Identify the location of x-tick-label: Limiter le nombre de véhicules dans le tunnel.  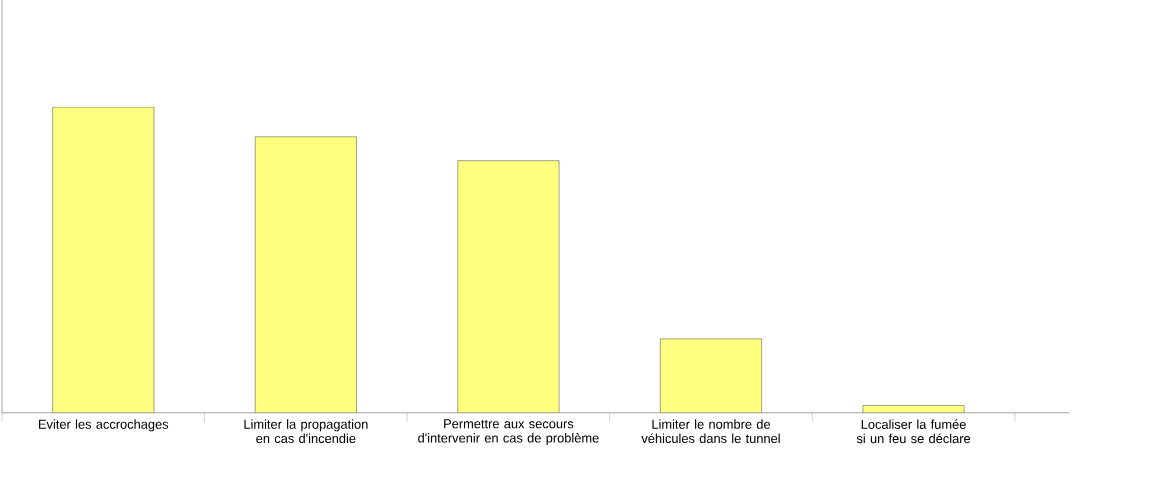
(710, 431).